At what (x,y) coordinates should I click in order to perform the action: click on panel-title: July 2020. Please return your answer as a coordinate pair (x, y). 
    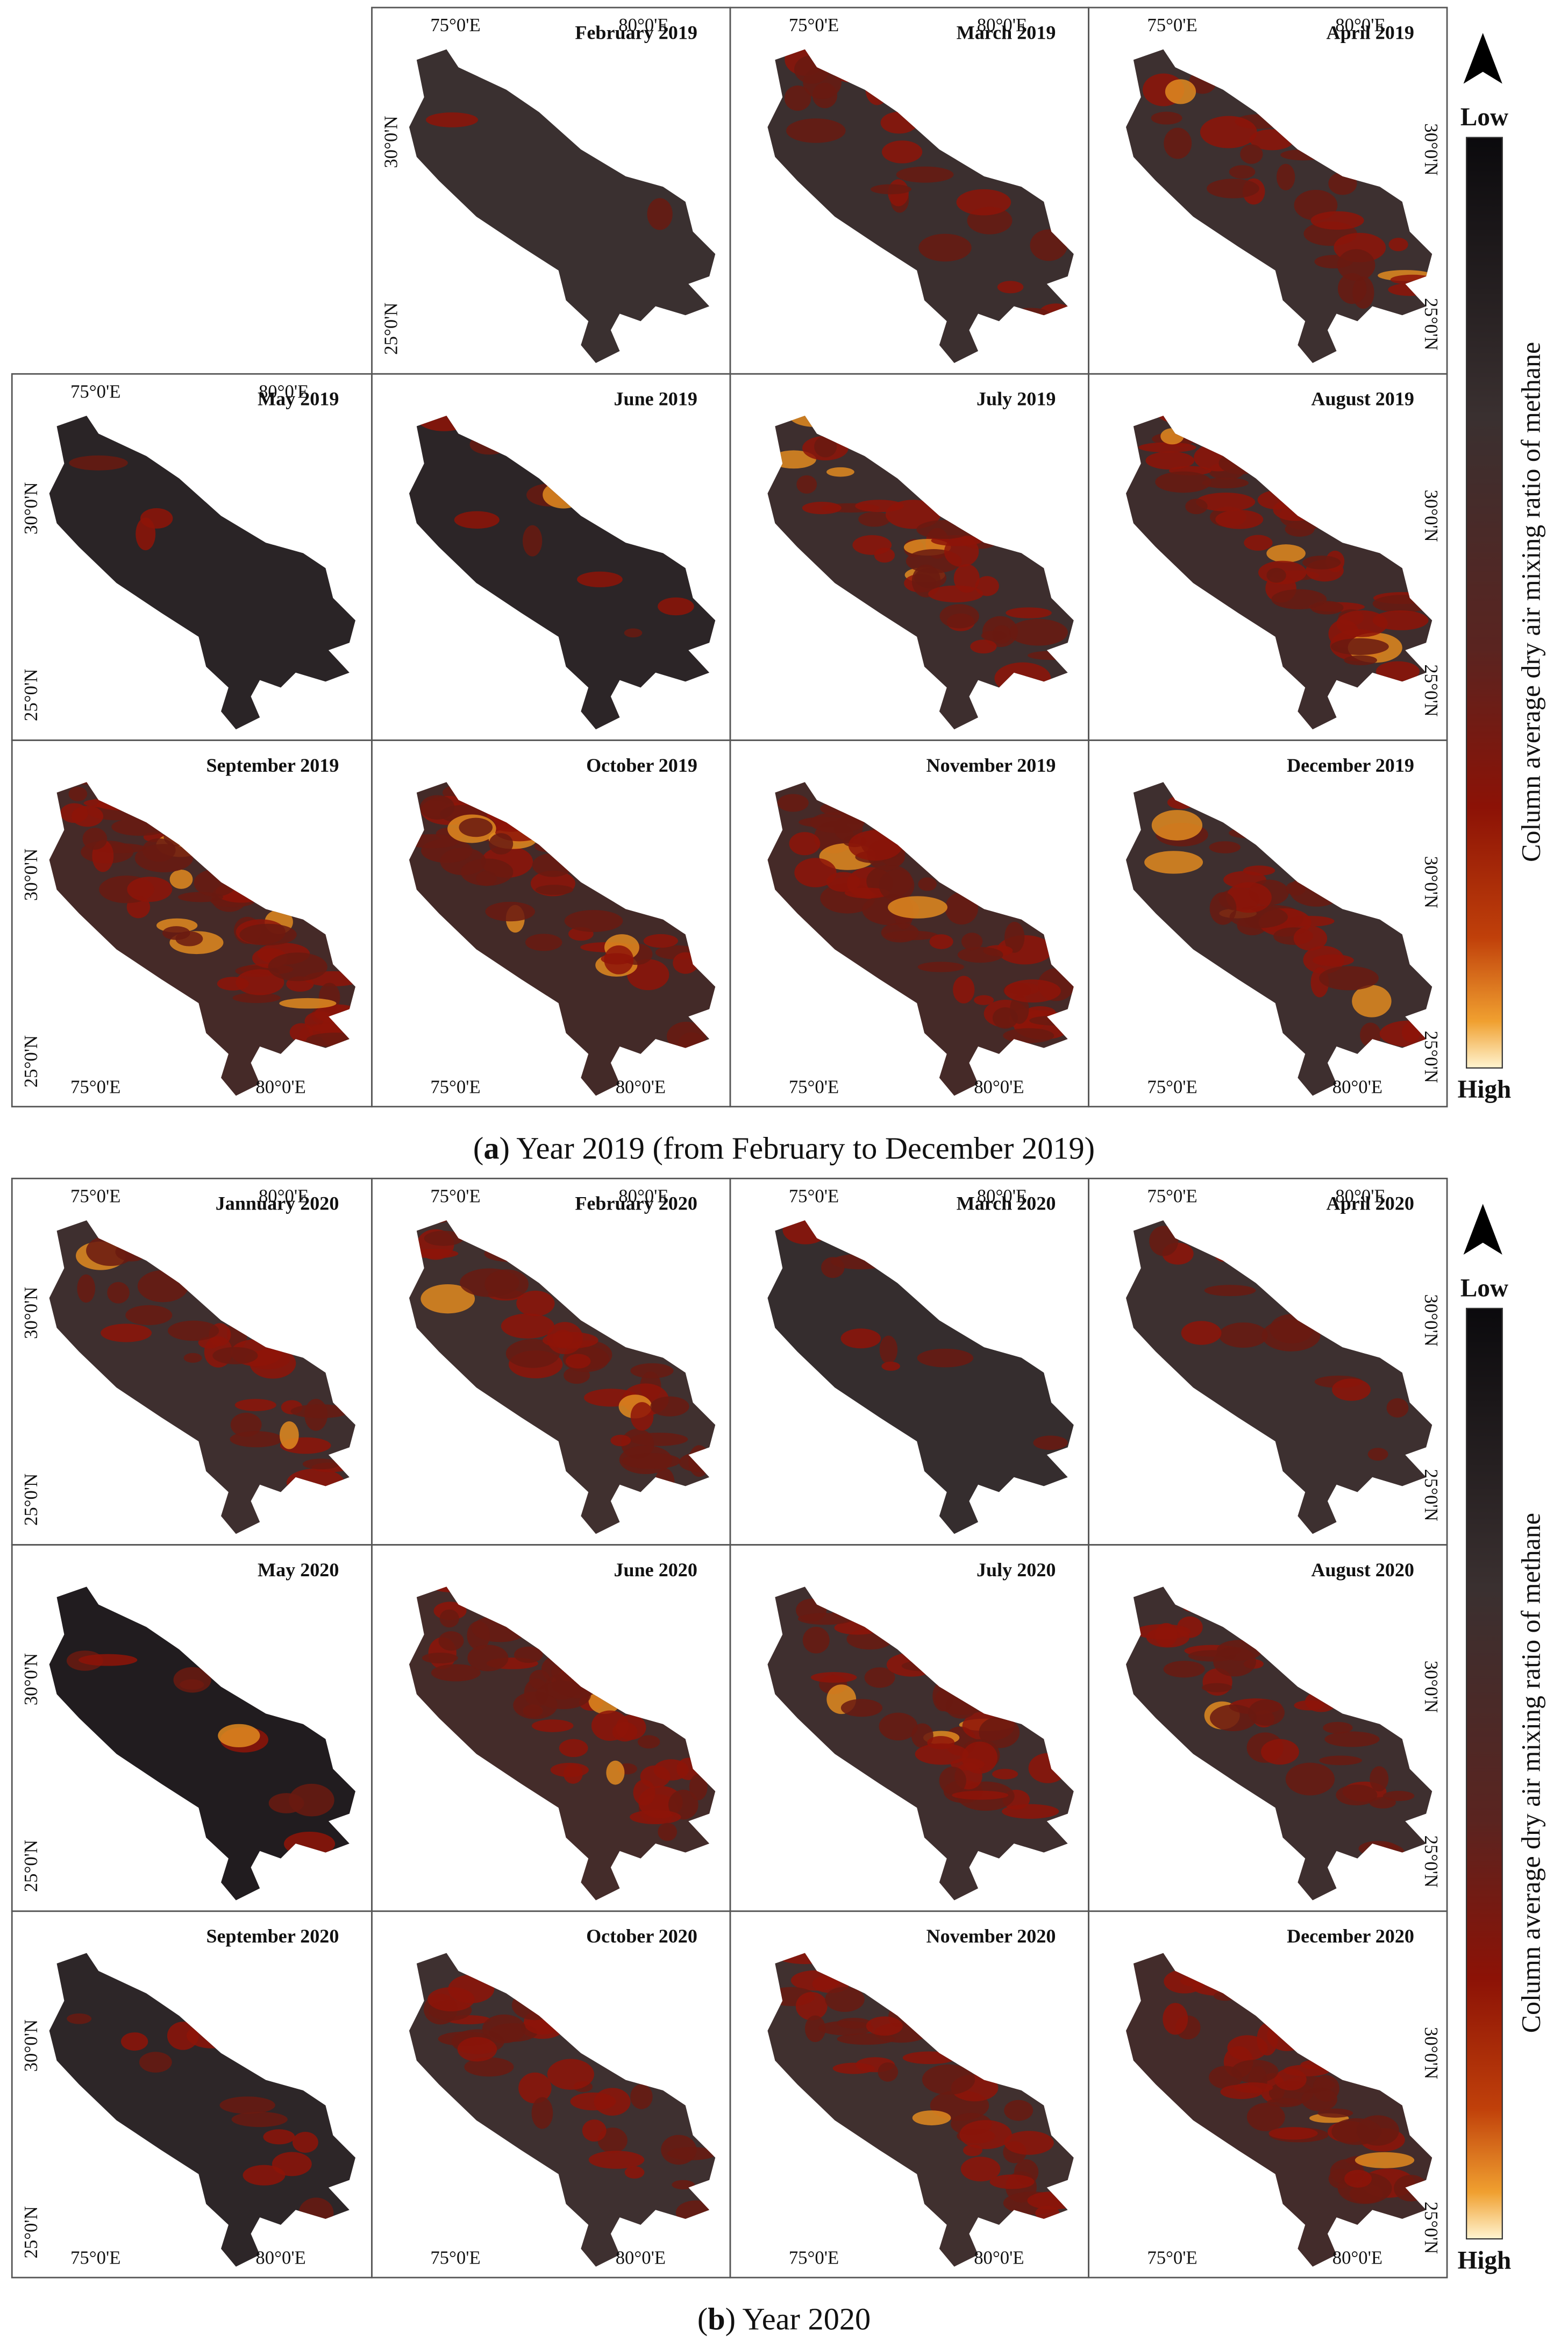
    Looking at the image, I should click on (1016, 1570).